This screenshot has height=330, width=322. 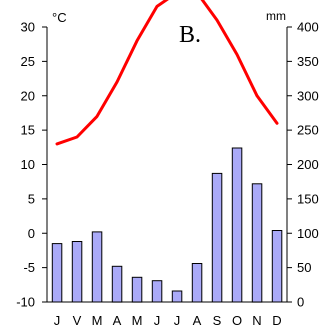 I want to click on temperature-tick-label: 20, so click(x=28, y=95).